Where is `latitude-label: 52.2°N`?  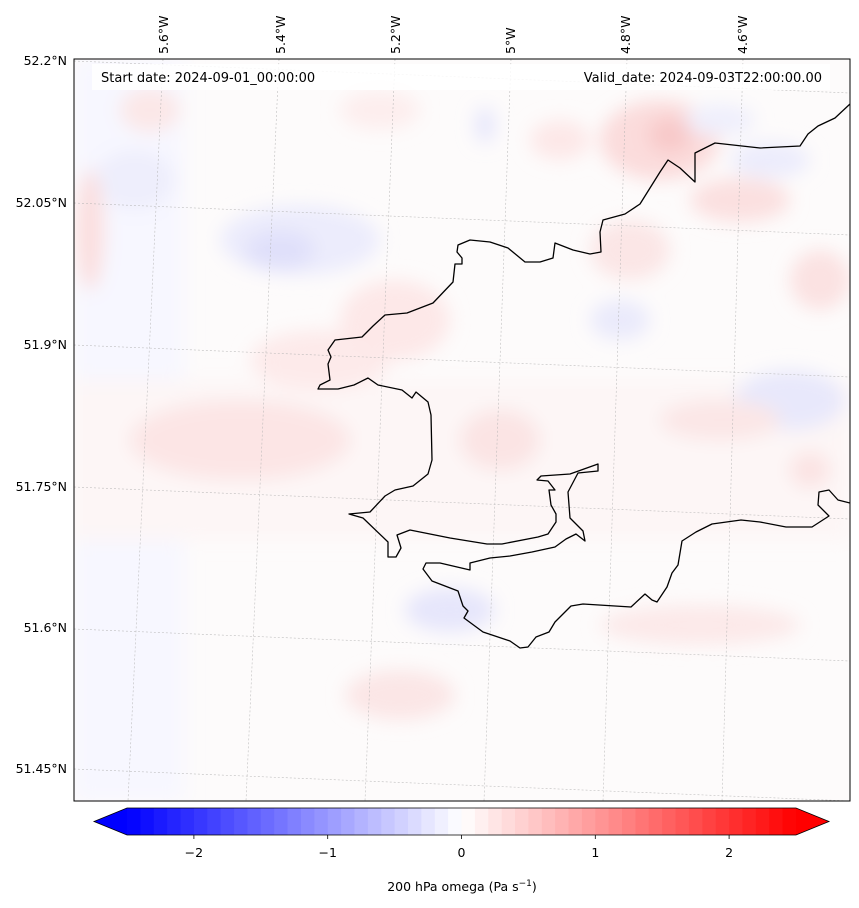 latitude-label: 52.2°N is located at coordinates (45, 60).